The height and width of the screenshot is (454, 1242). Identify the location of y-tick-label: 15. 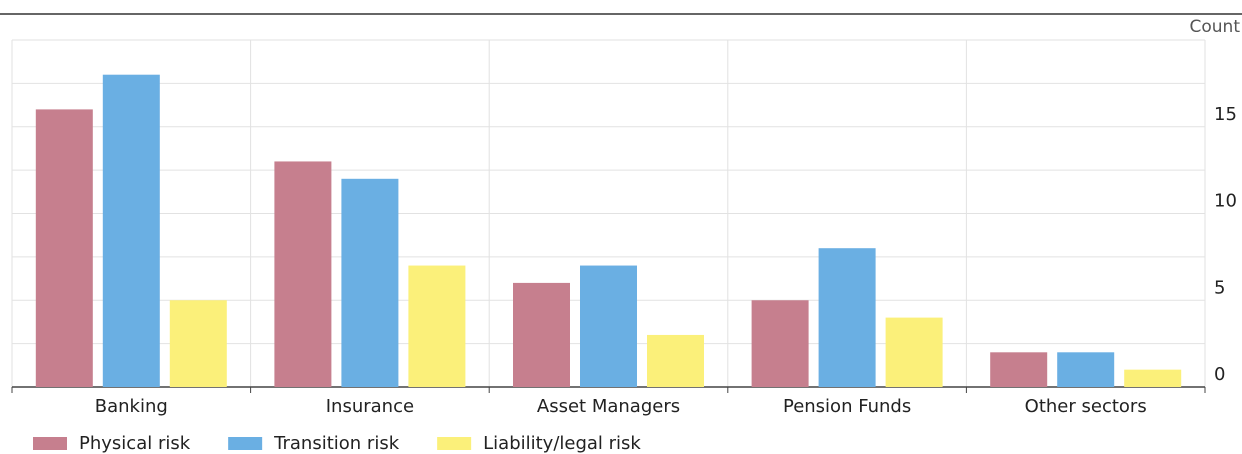
(1225, 114).